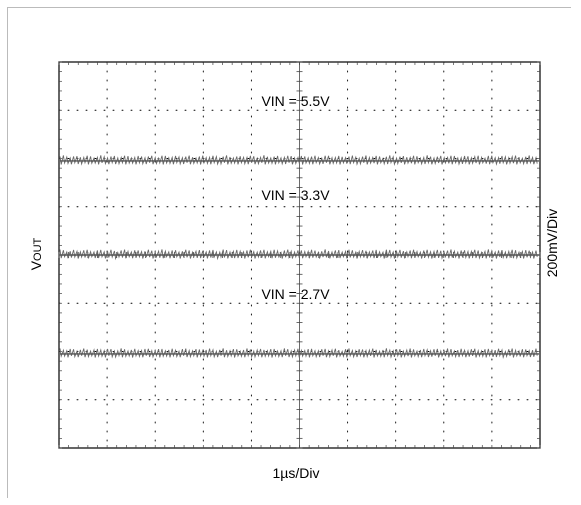 The width and height of the screenshot is (581, 505). What do you see at coordinates (552, 243) in the screenshot?
I see `vertical-scale-label: 200mV/Div` at bounding box center [552, 243].